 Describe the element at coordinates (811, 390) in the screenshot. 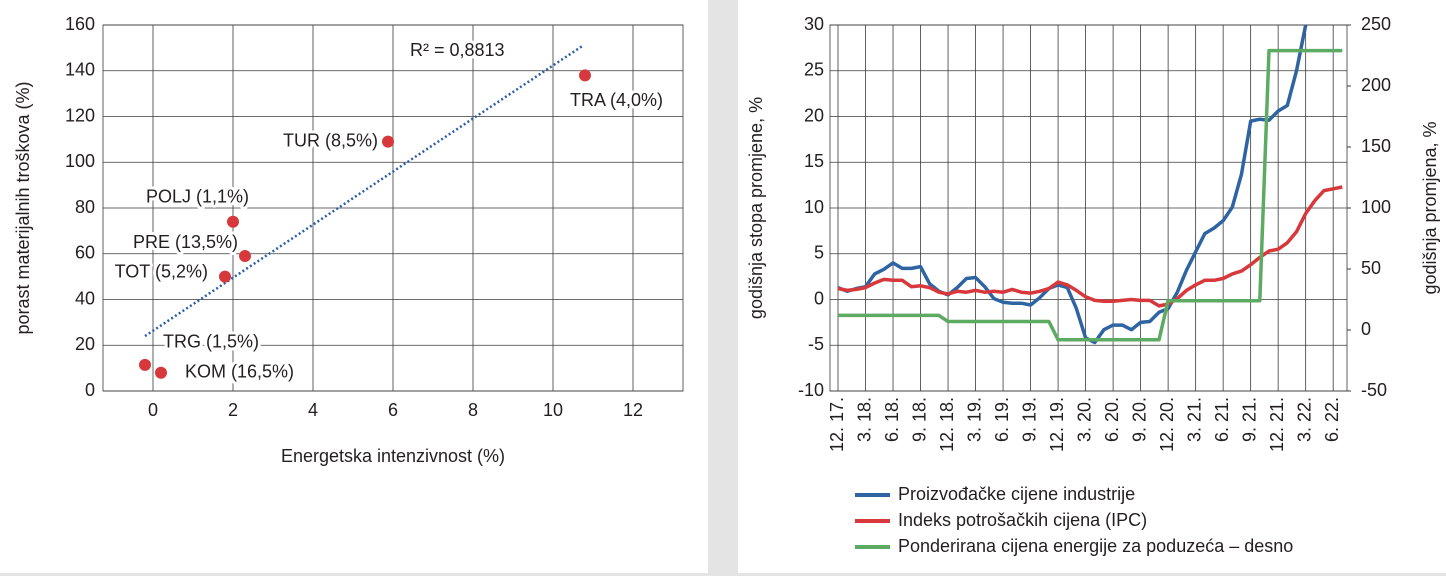

I see `y-tick-label: -10` at that location.